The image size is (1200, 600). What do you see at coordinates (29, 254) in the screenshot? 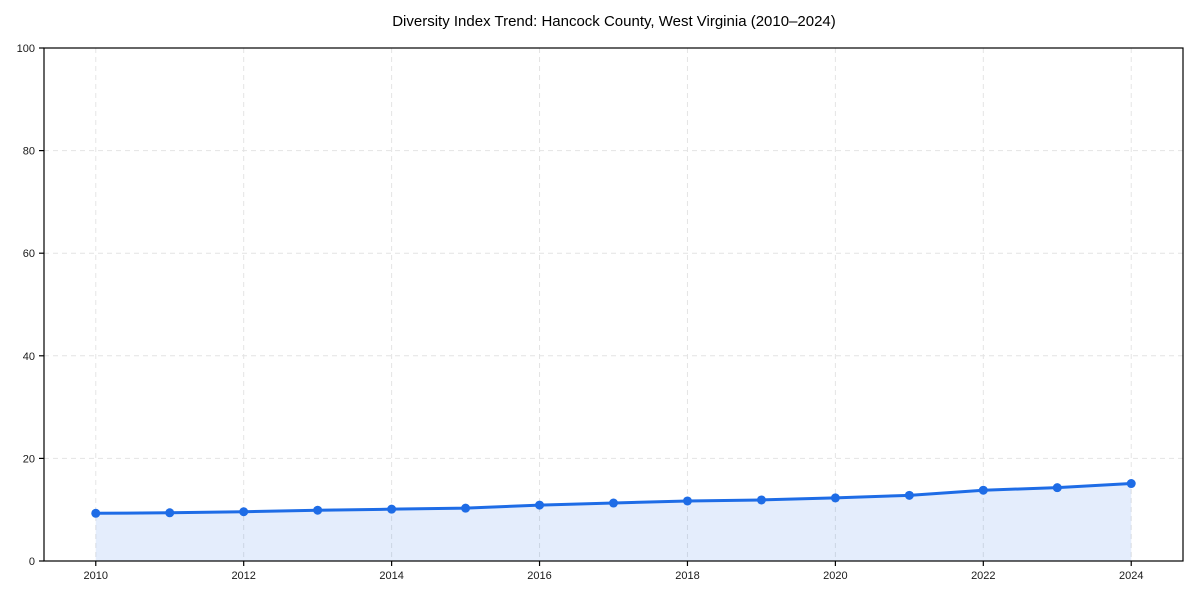
I see `y-tick-label: 60` at bounding box center [29, 254].